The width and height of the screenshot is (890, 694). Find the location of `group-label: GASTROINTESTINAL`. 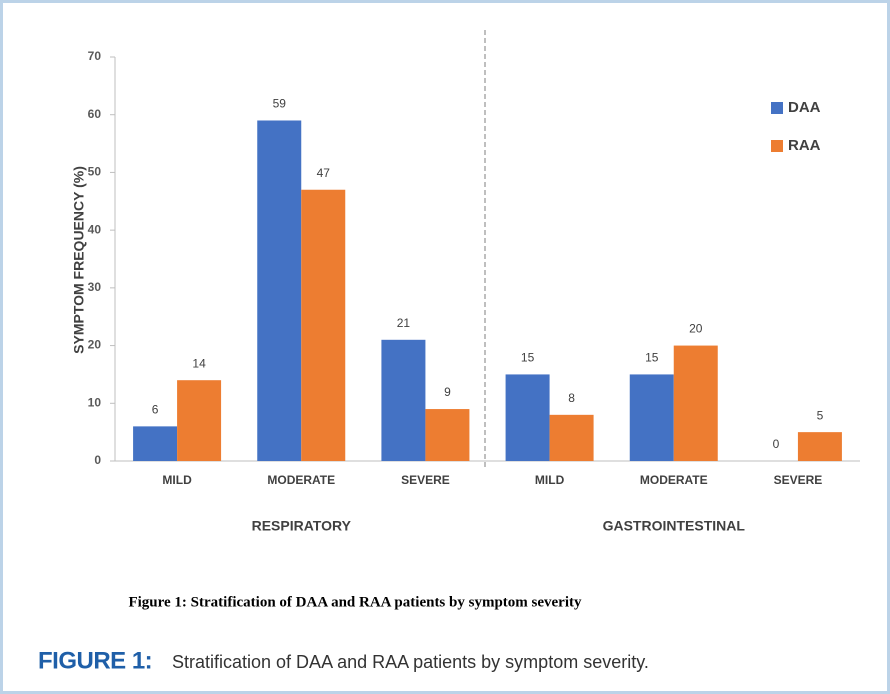

group-label: GASTROINTESTINAL is located at coordinates (674, 526).